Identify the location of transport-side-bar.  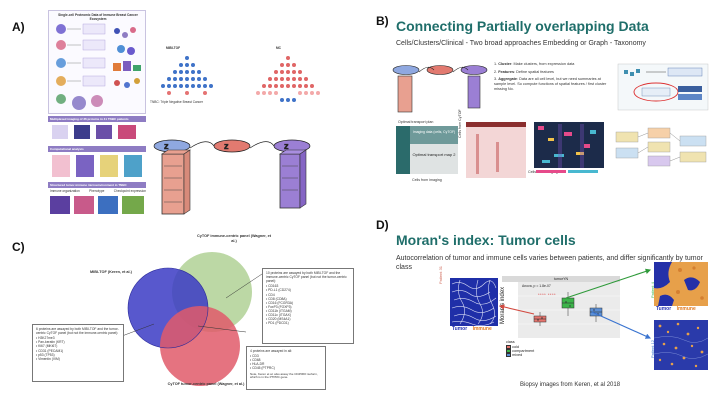
(403, 150).